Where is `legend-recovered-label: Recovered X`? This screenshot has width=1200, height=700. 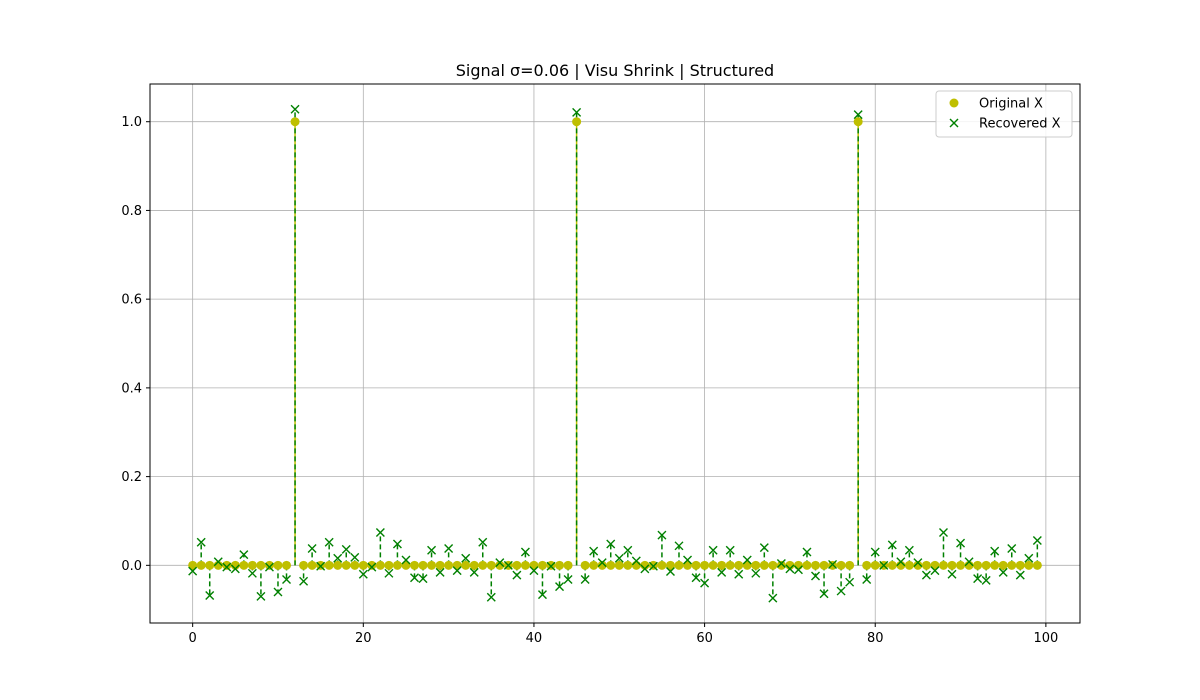 legend-recovered-label: Recovered X is located at coordinates (1020, 124).